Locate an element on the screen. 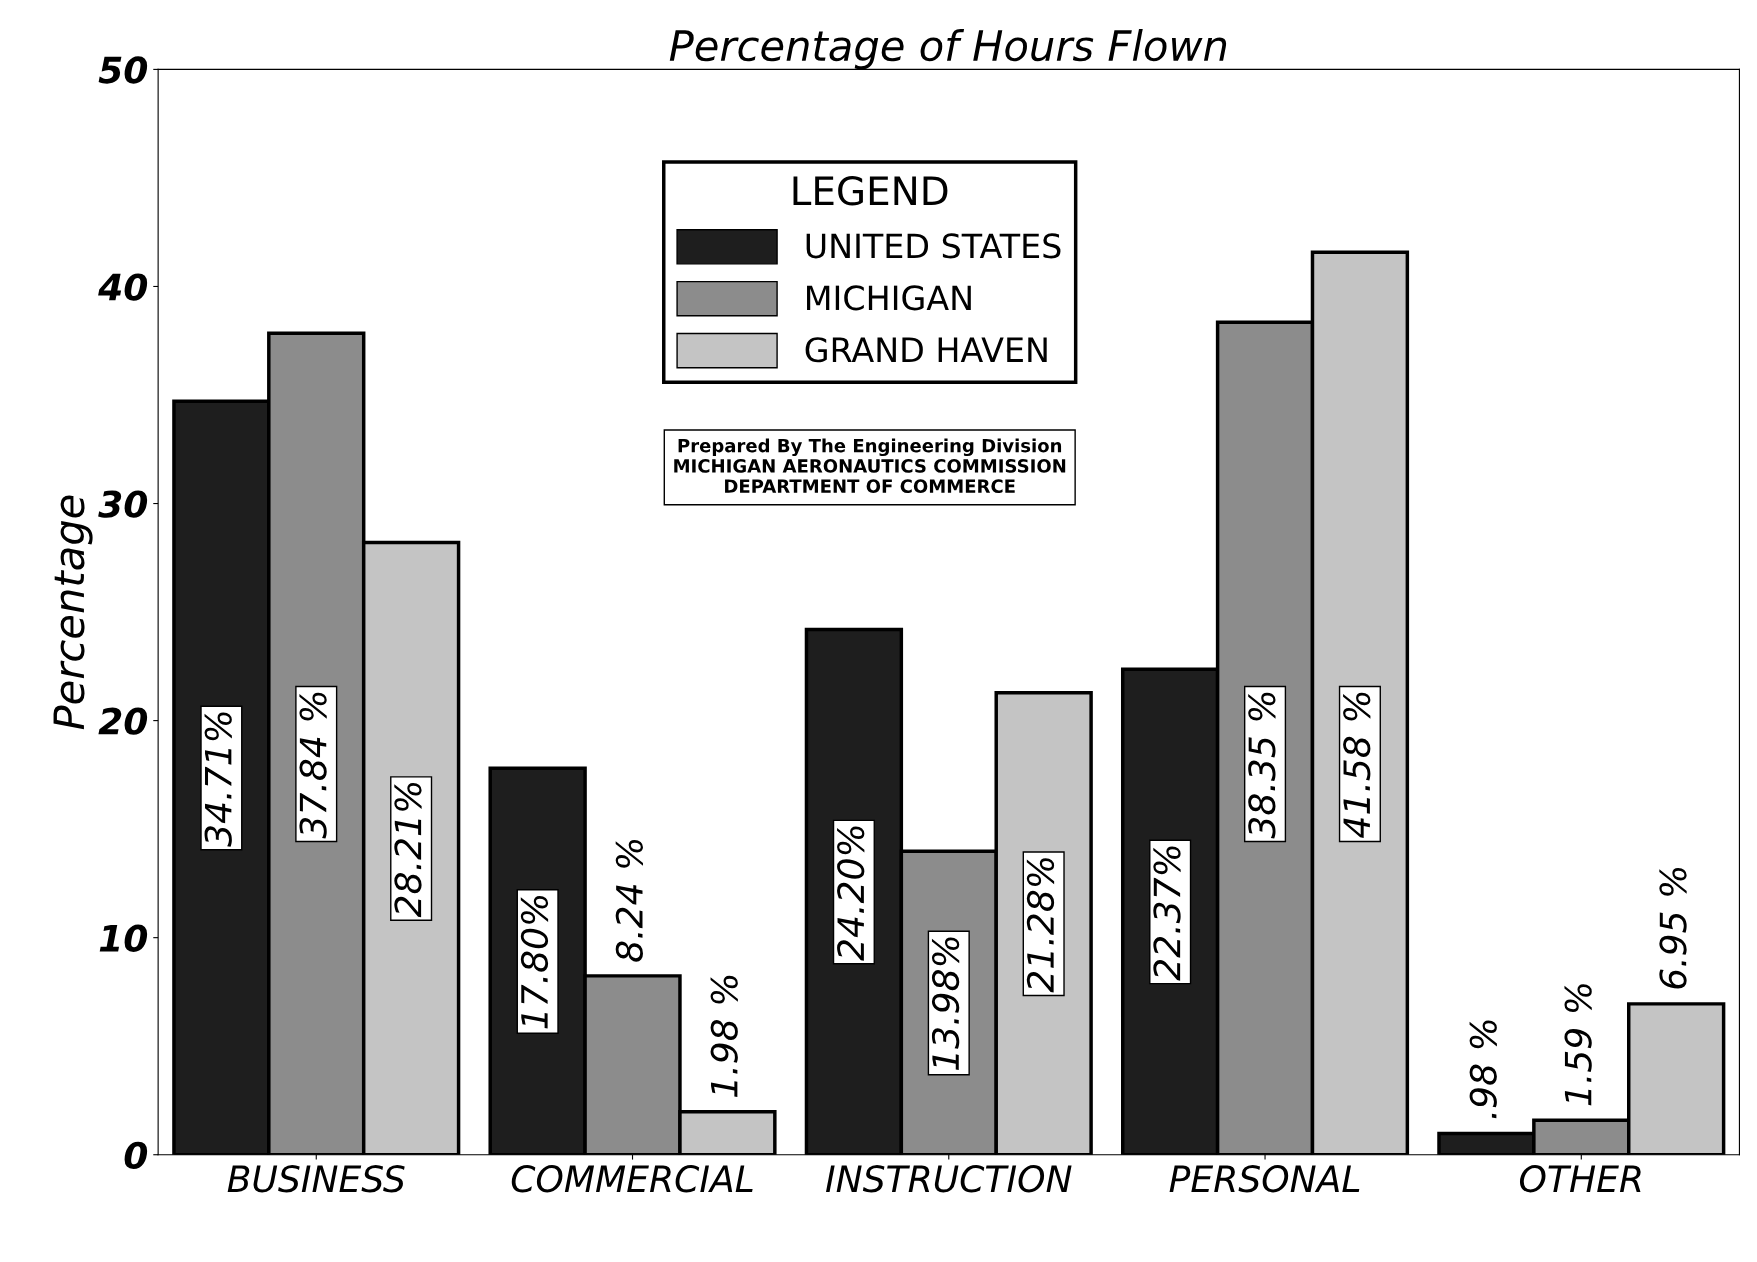 Image resolution: width=1757 pixels, height=1262 pixels. data-label: 41.58 % is located at coordinates (1357, 765).